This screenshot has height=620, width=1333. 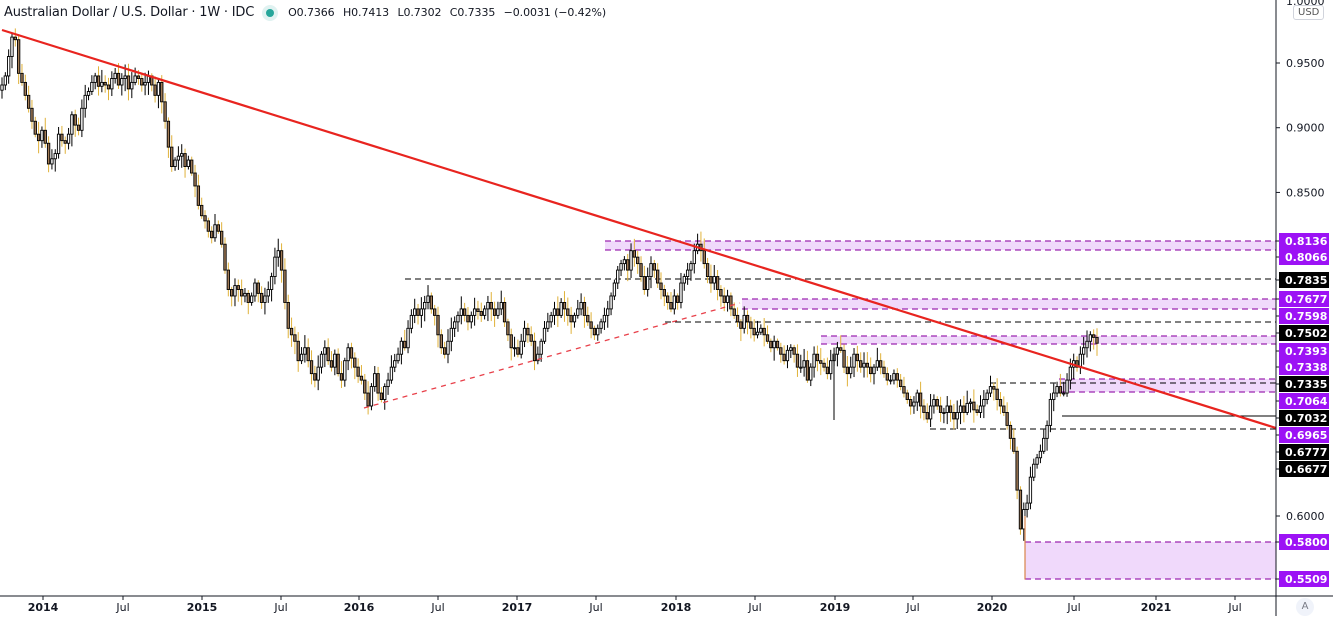 What do you see at coordinates (1306, 299) in the screenshot?
I see `price-label-text: 0.7677` at bounding box center [1306, 299].